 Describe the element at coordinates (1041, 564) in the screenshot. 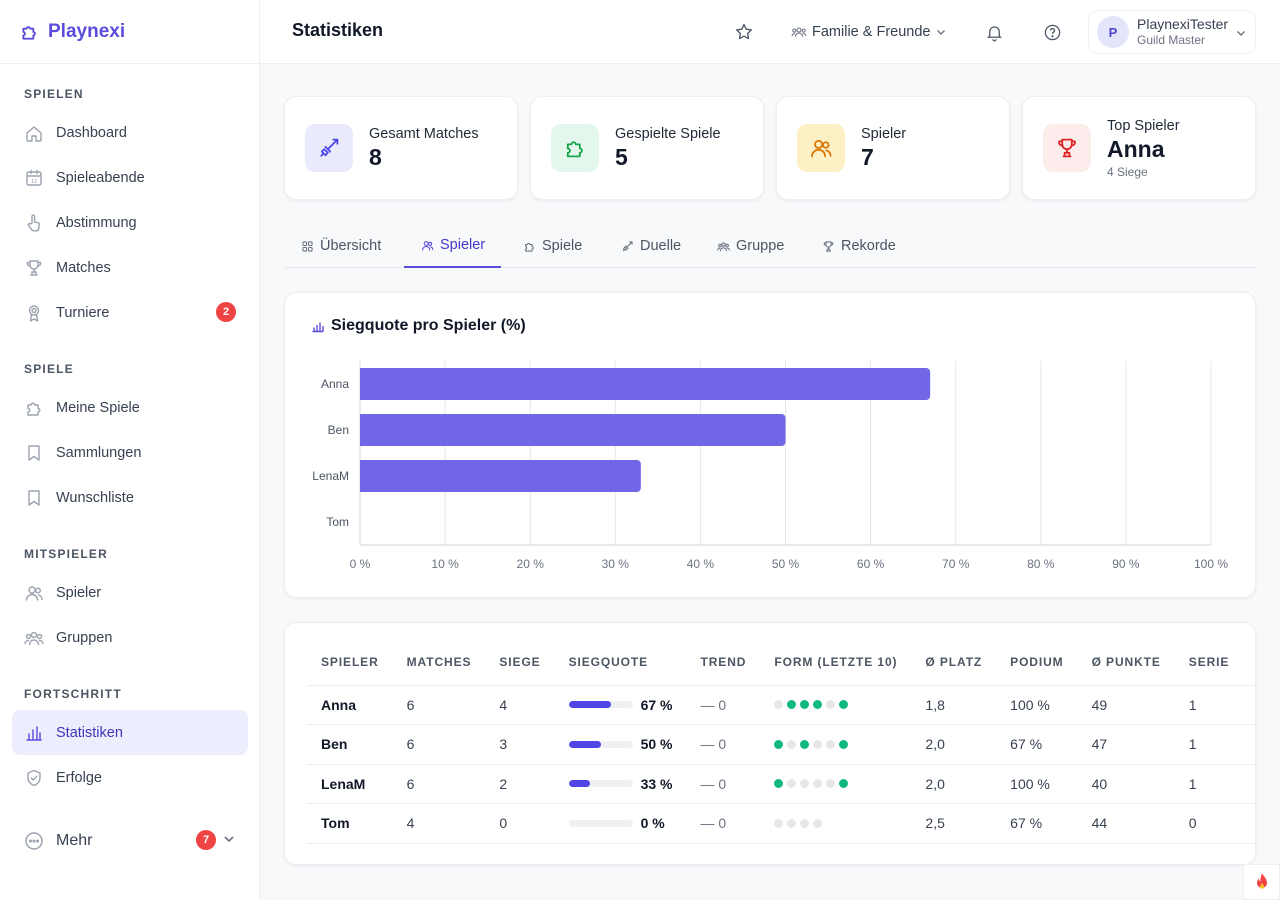

I see `x-tick-label: 80 %` at that location.